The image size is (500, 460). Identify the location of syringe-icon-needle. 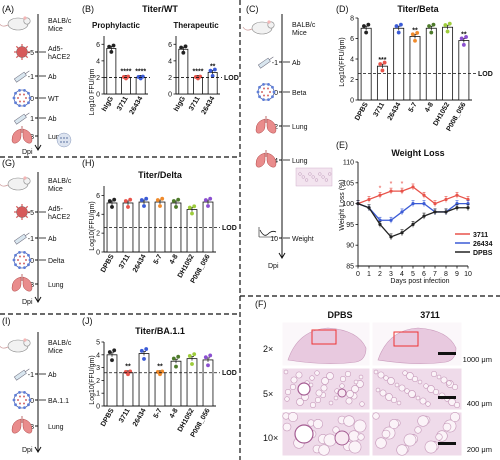
(27, 234).